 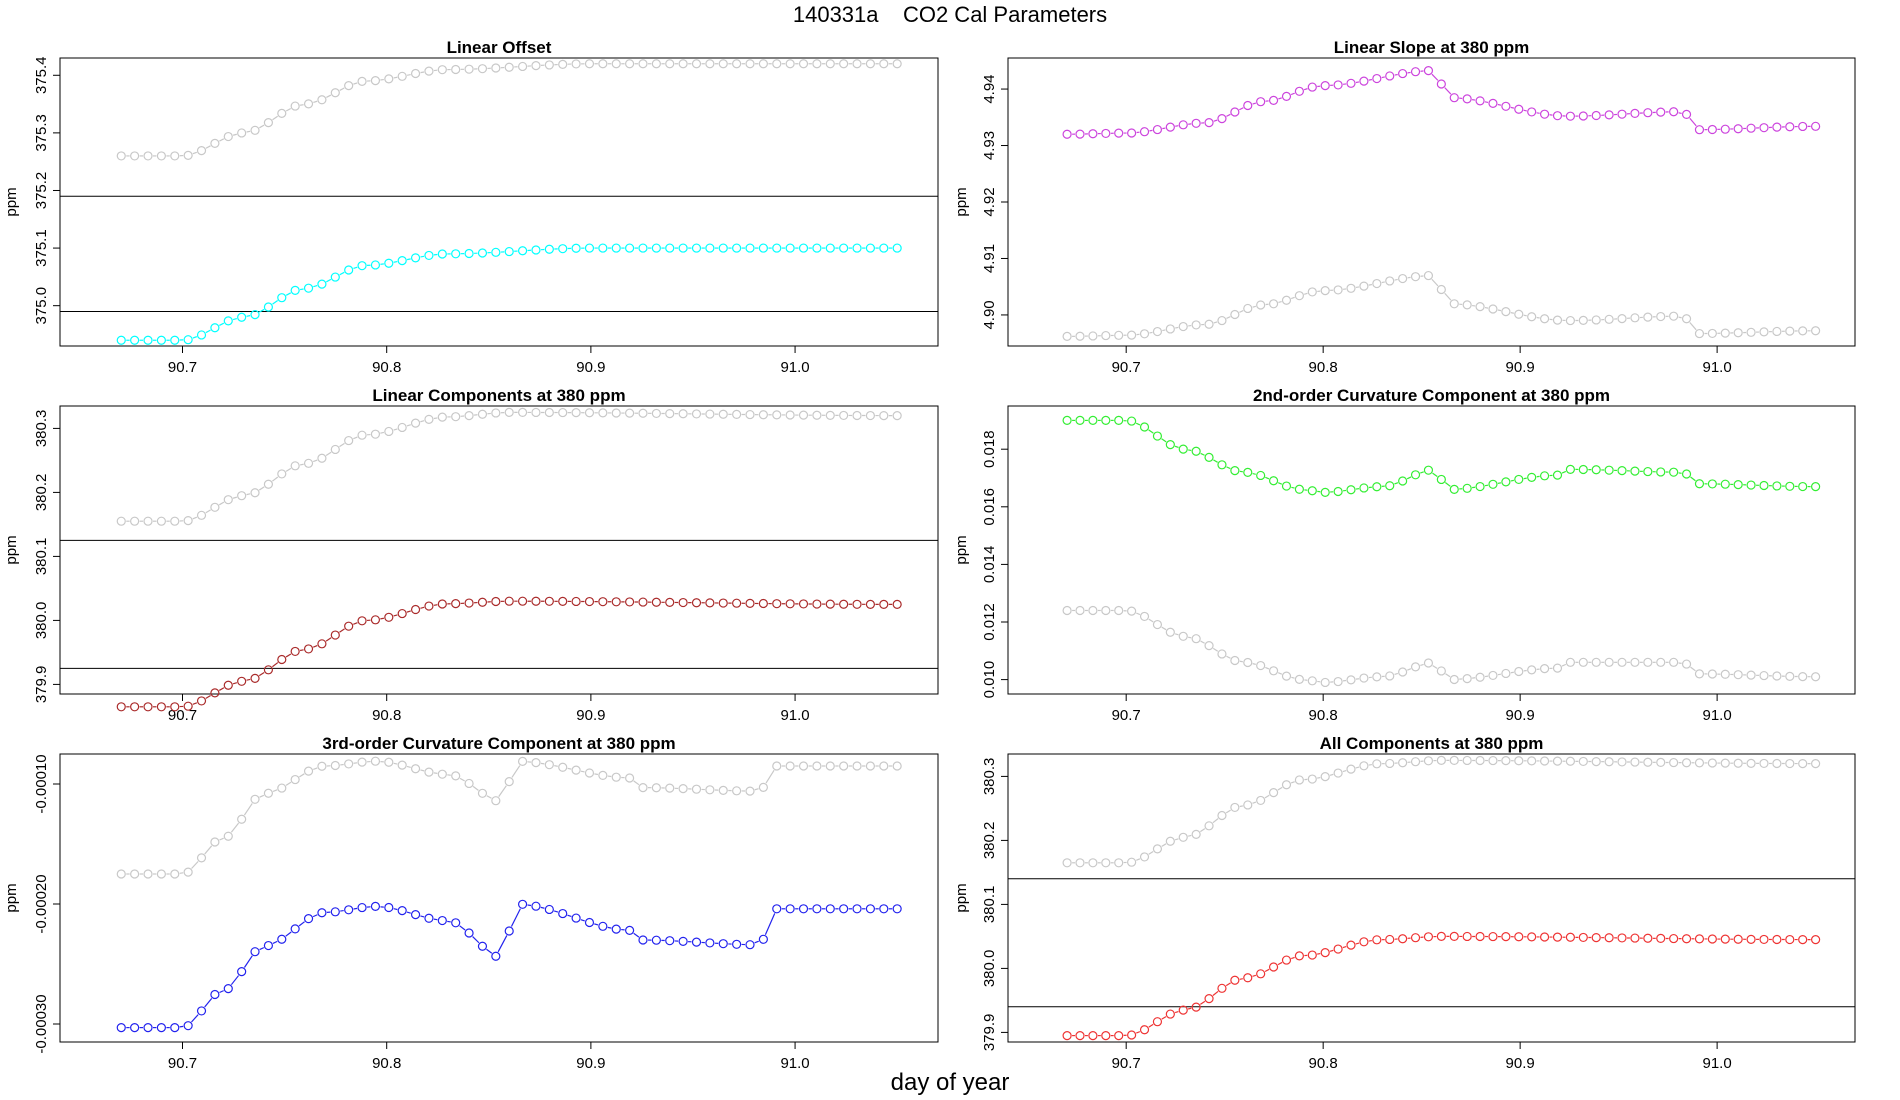 I want to click on panel3-y-tick-label-1: 0.012, so click(x=989, y=622).